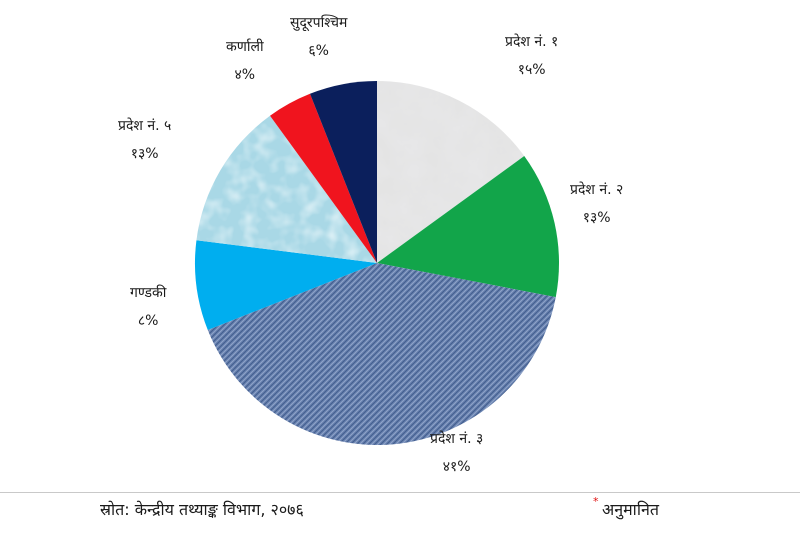 The height and width of the screenshot is (534, 800). What do you see at coordinates (531, 41) in the screenshot?
I see `slice-label-region-1: प्रदेश नं. १` at bounding box center [531, 41].